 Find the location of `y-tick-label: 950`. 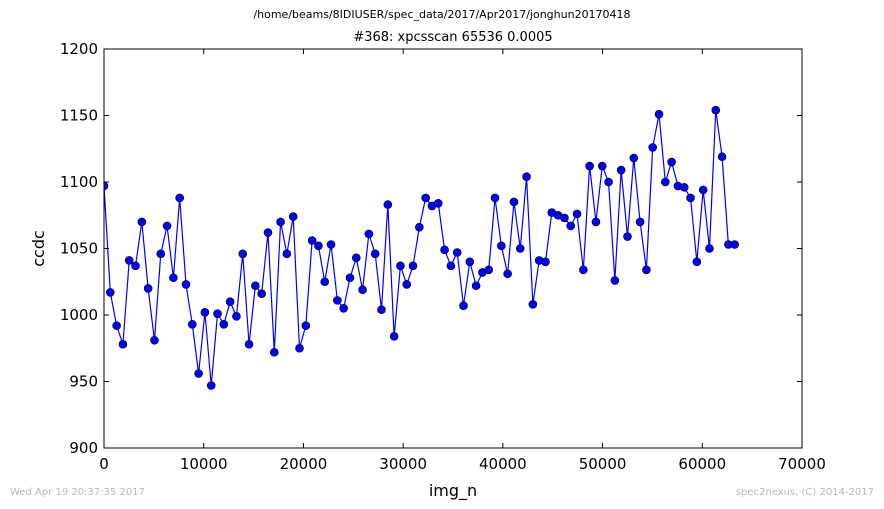

y-tick-label: 950 is located at coordinates (83, 382).